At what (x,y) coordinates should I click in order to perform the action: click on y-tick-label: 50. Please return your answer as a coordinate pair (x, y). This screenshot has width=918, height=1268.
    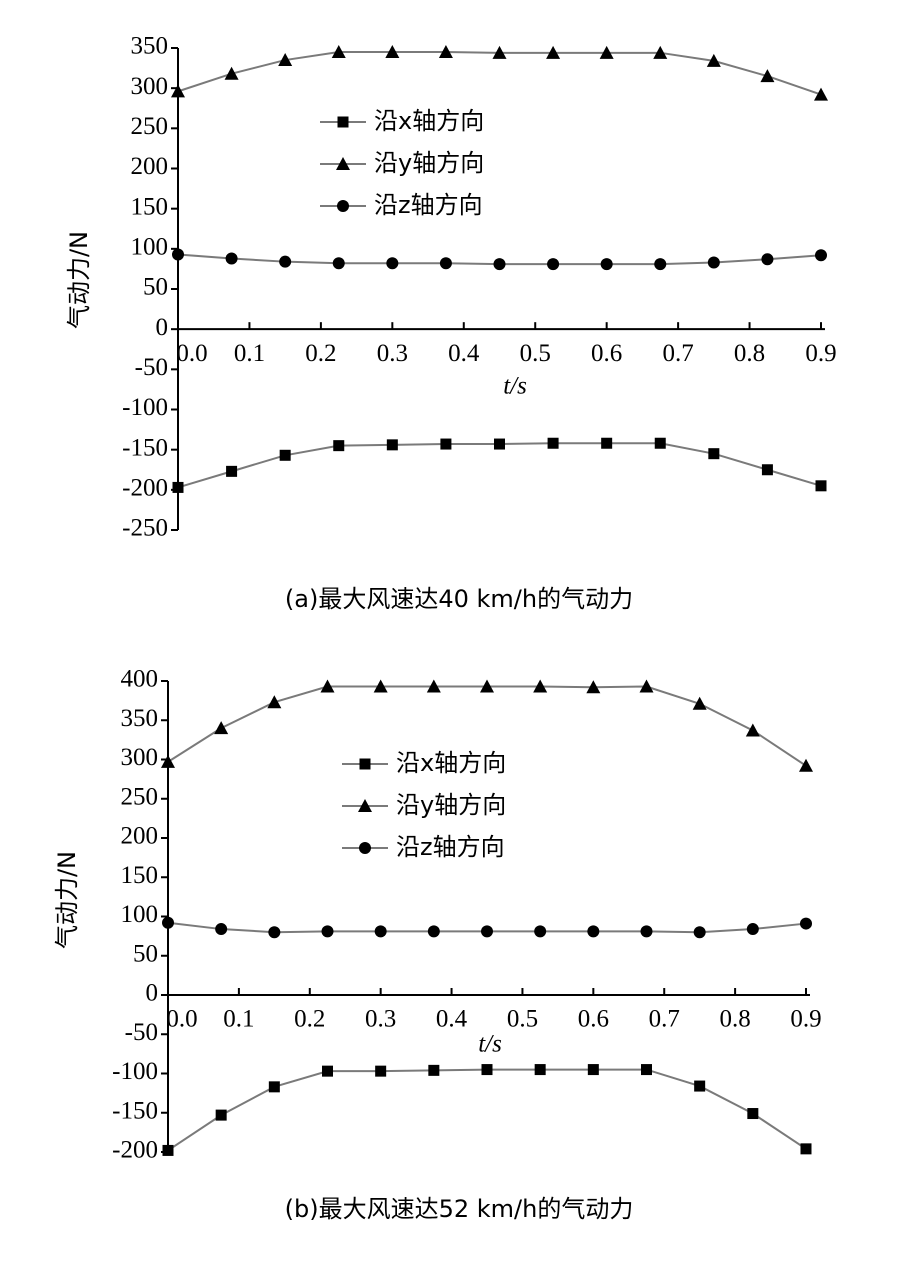
    Looking at the image, I should click on (145, 953).